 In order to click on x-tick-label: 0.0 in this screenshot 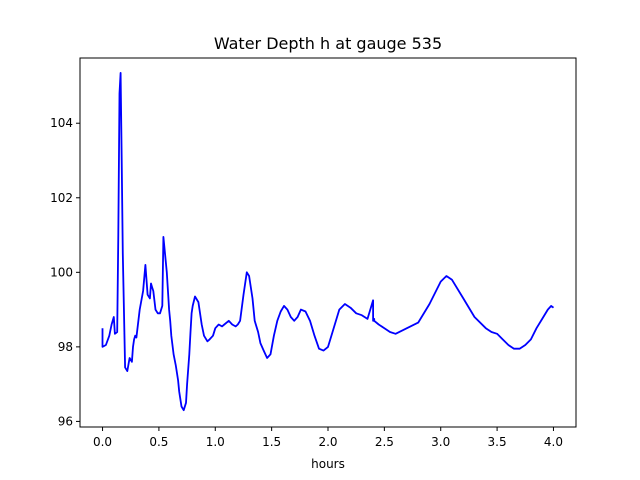, I will do `click(102, 442)`.